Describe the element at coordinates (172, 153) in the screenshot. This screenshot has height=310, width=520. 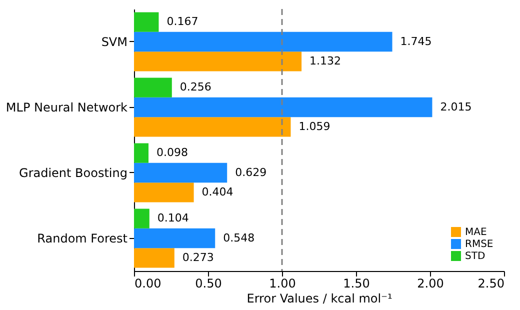
I see `data-label: 0.098` at that location.